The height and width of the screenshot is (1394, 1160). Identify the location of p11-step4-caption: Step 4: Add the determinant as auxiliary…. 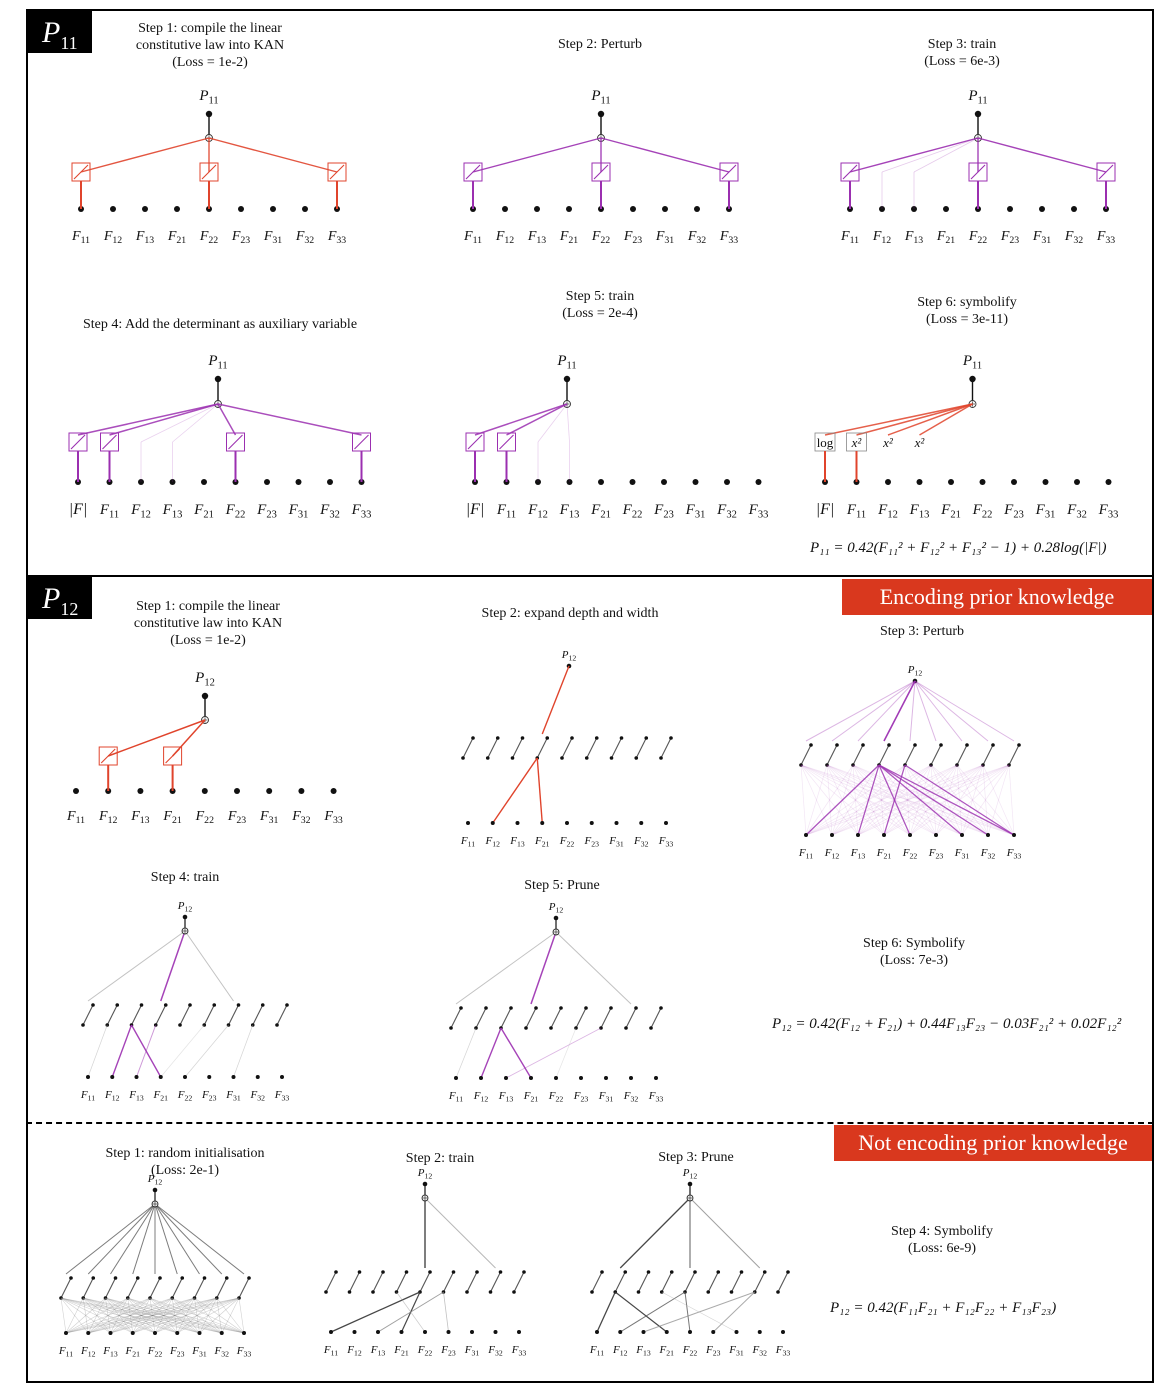
(220, 324).